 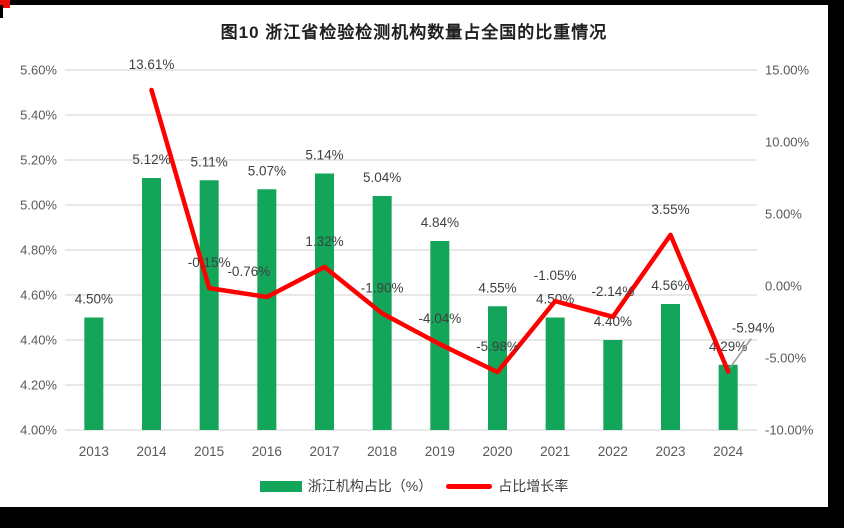 What do you see at coordinates (38, 115) in the screenshot?
I see `y-axis-left-tick-label: 5.40%` at bounding box center [38, 115].